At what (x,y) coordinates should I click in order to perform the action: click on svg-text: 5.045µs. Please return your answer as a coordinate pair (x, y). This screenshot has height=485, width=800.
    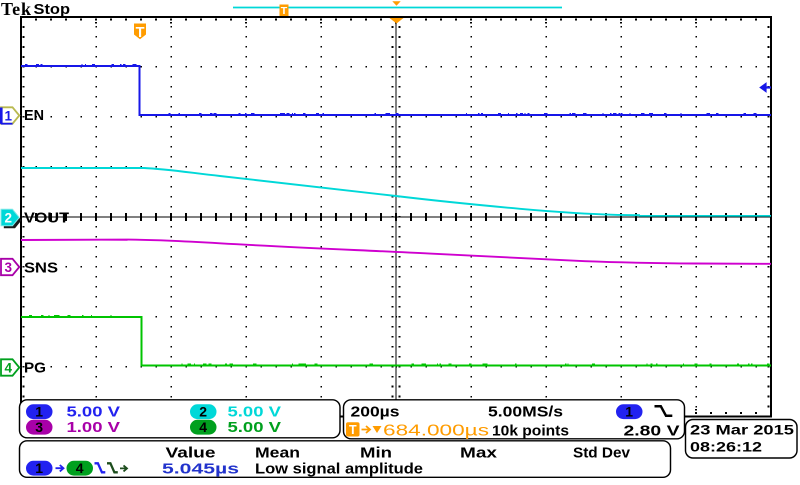
    Looking at the image, I should click on (200, 469).